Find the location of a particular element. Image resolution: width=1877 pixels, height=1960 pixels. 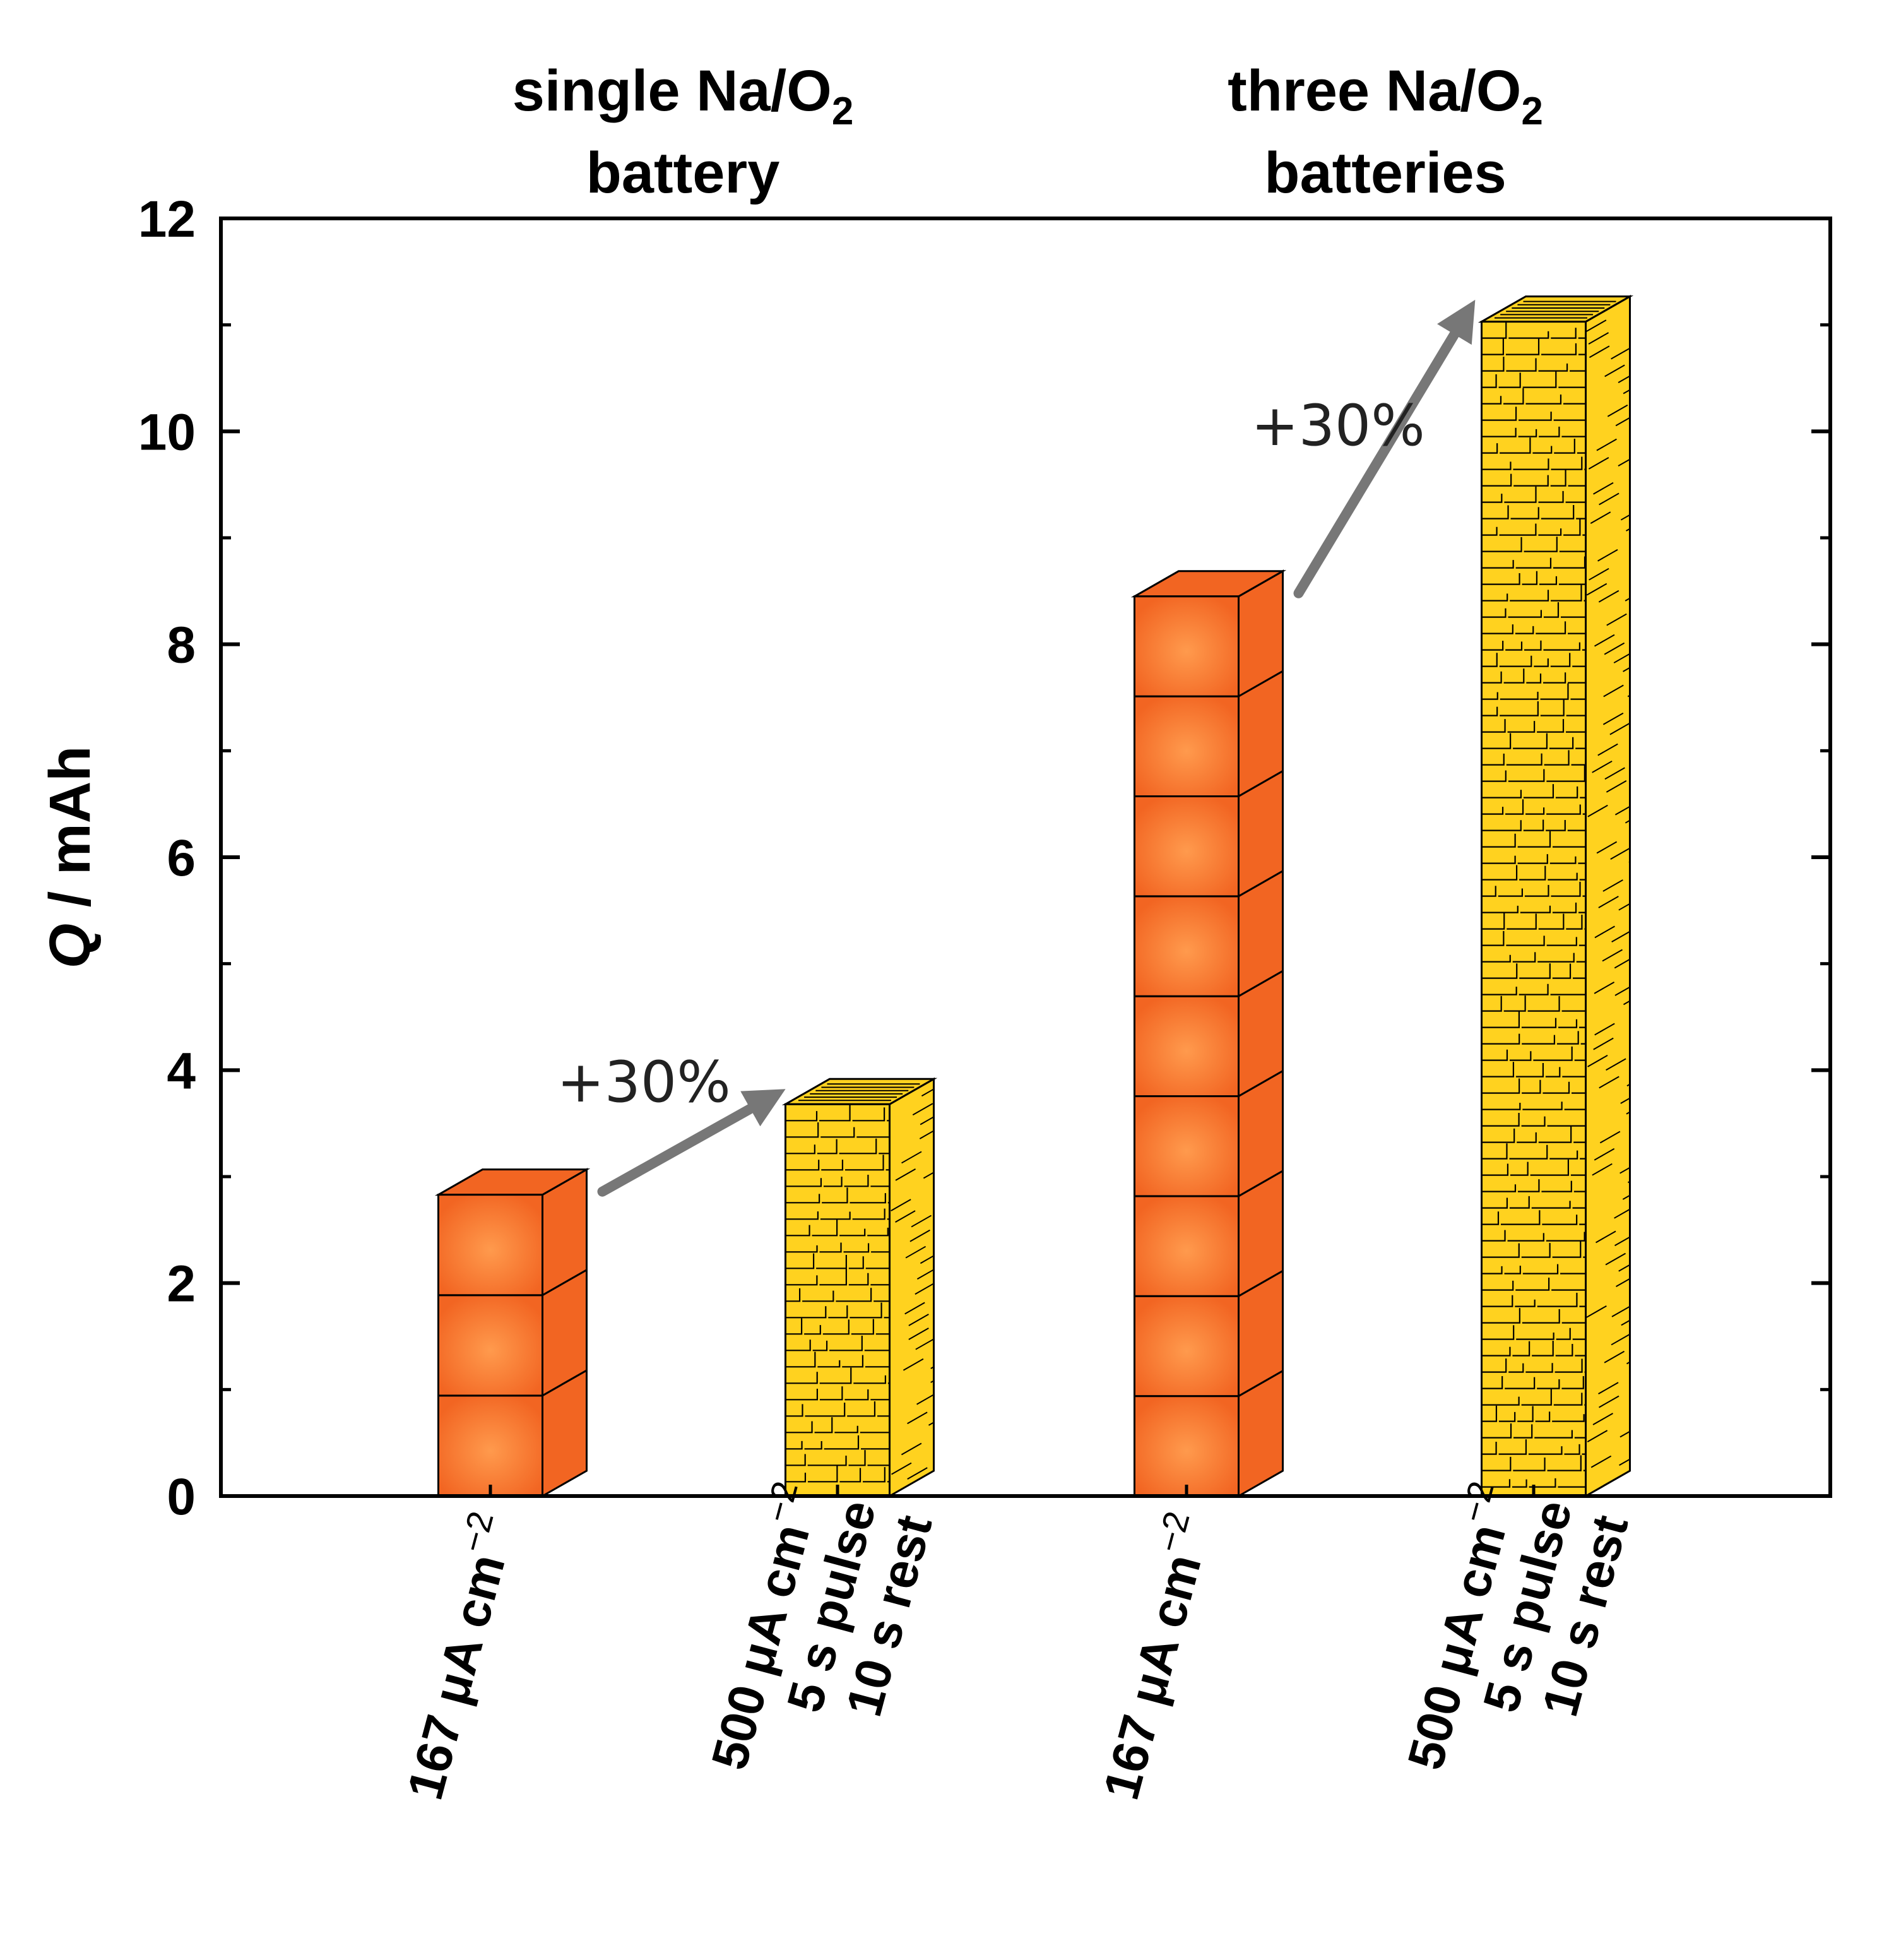

y-axis-symbol: Q is located at coordinates (70, 946).